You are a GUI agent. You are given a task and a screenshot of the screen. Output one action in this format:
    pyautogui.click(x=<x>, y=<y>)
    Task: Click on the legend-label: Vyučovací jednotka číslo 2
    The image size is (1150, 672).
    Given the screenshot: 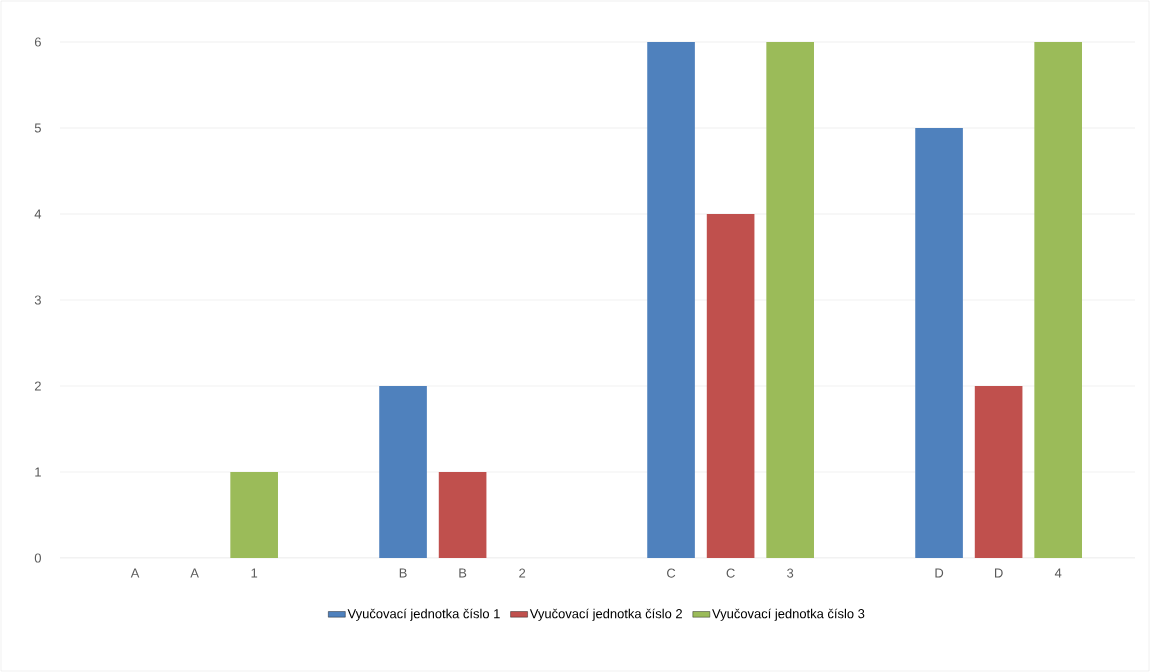 What is the action you would take?
    pyautogui.click(x=605, y=614)
    